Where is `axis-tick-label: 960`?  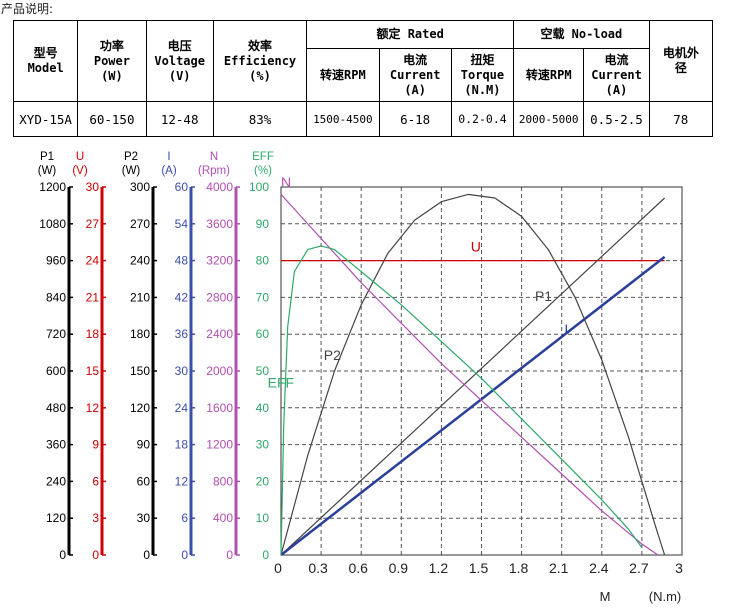
axis-tick-label: 960 is located at coordinates (56, 261).